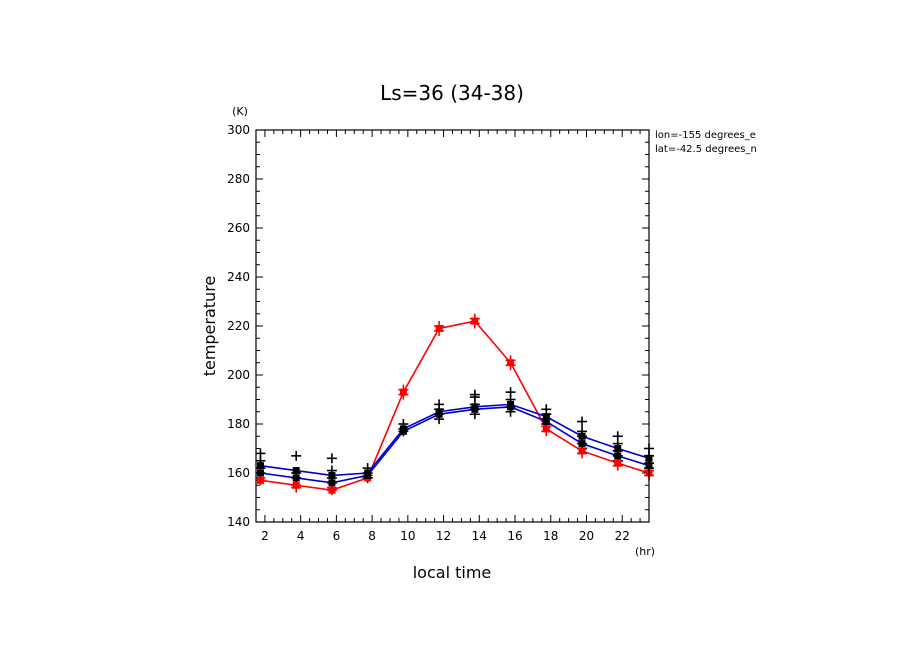  Describe the element at coordinates (337, 536) in the screenshot. I see `x-tick-label: 6` at that location.